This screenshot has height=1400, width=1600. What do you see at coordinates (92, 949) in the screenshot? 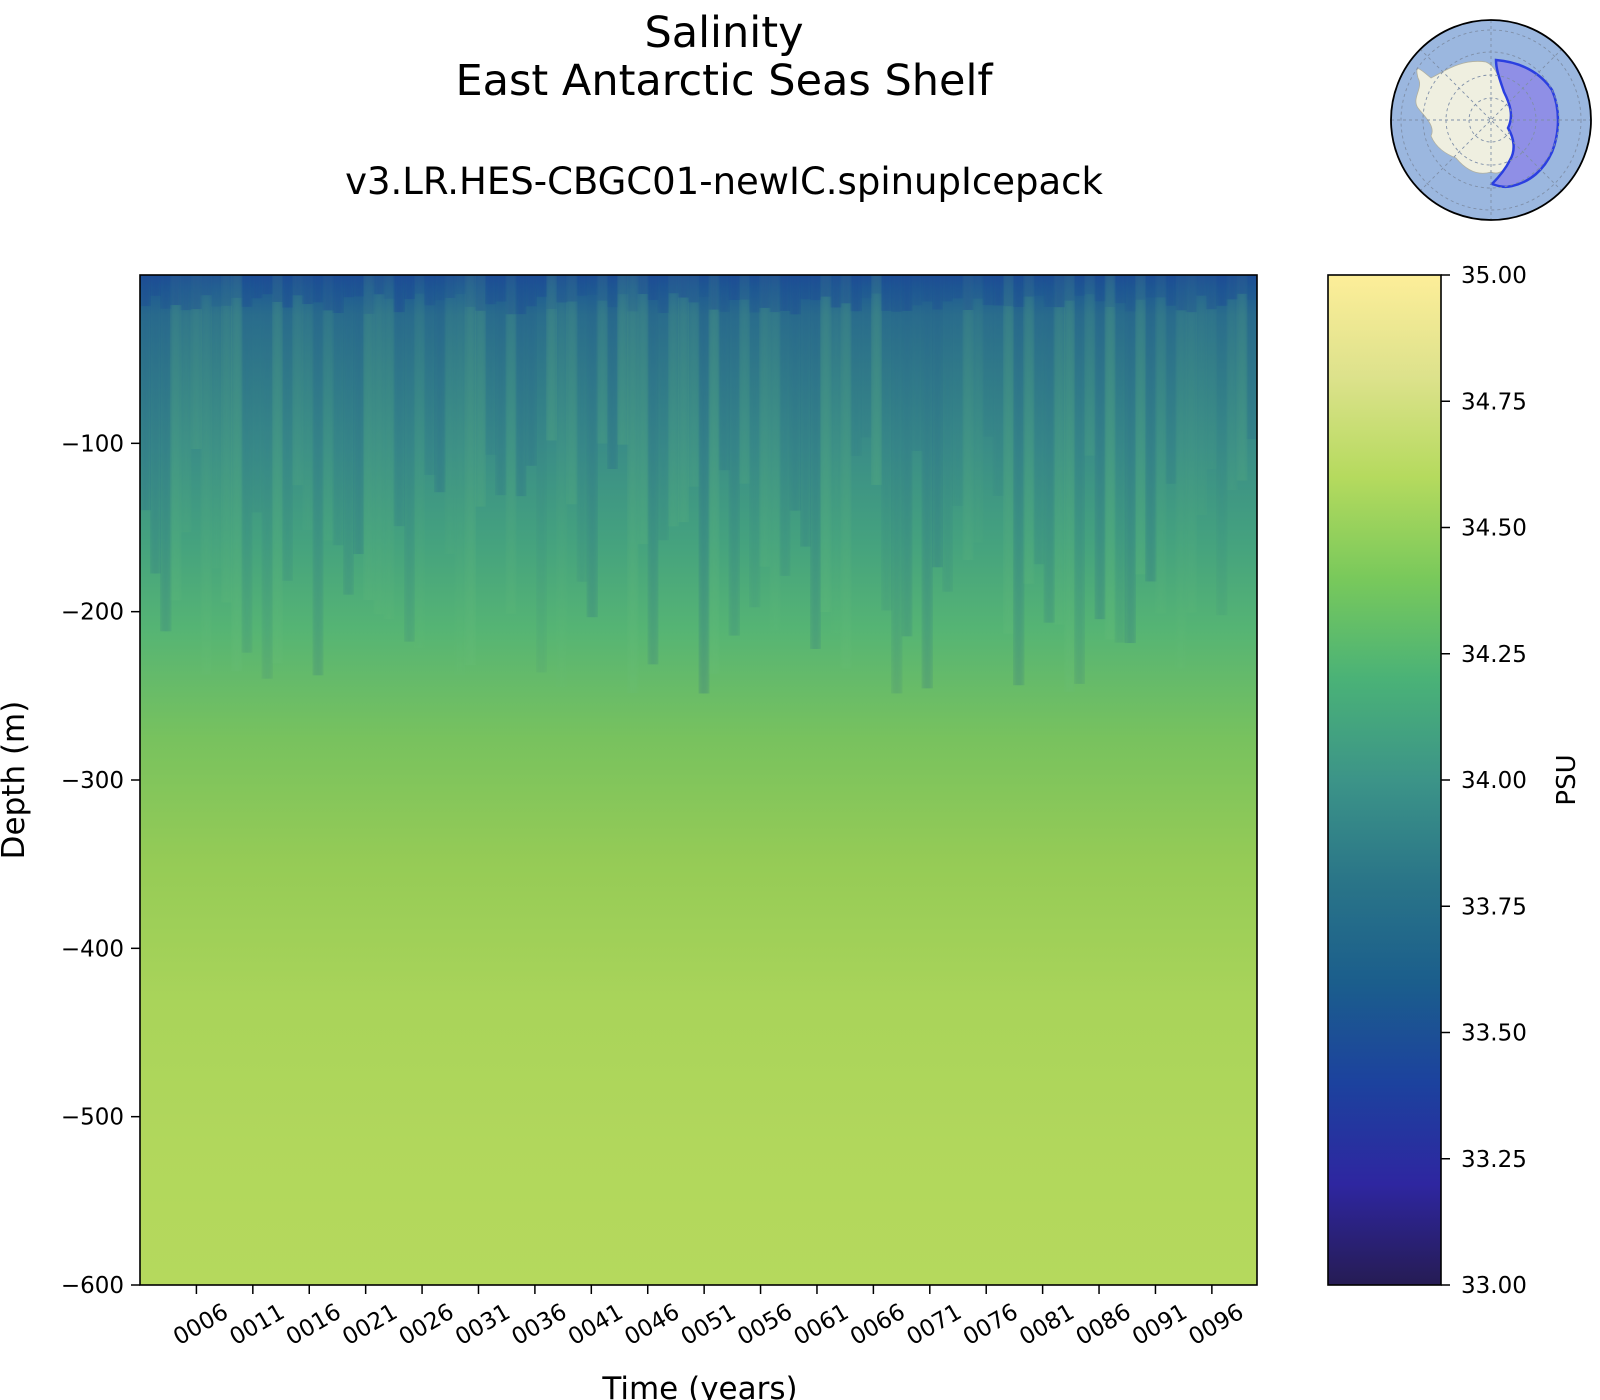
I see `y-tick-label: −400` at bounding box center [92, 949].